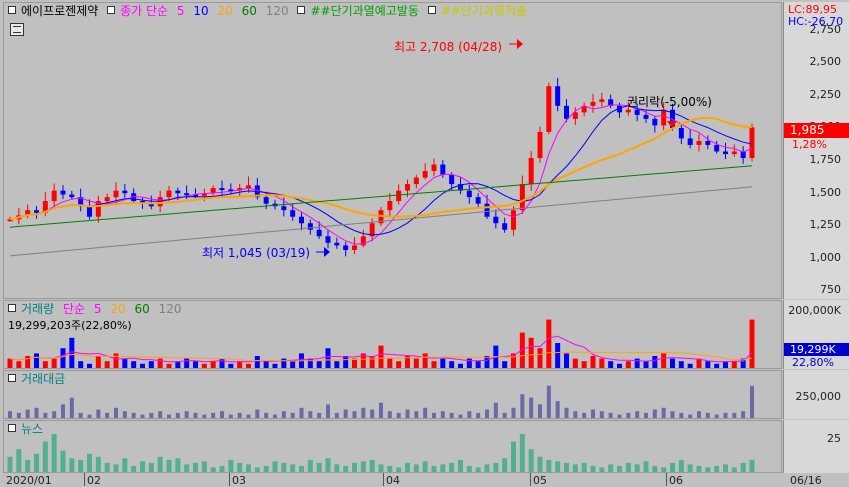  I want to click on hc-value: HC:-26,70, so click(816, 21).